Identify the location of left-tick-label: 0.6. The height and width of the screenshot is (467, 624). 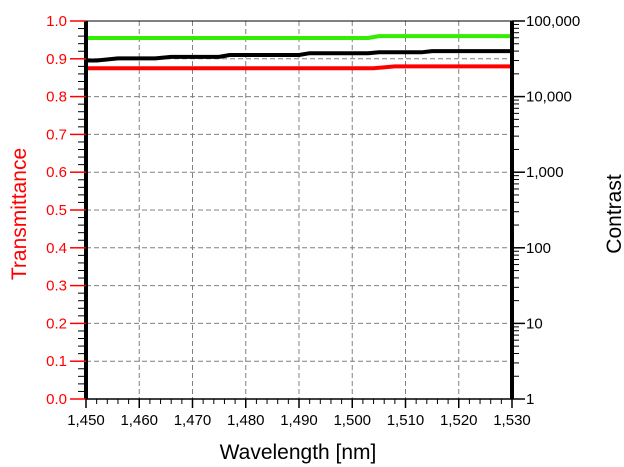
(56, 172).